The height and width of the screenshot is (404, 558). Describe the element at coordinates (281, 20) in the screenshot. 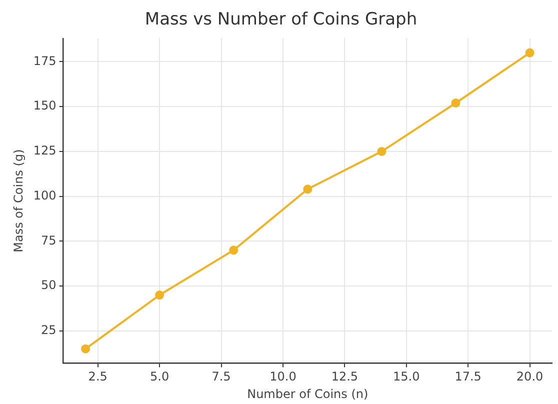

I see `chart-title: Mass vs Number of Coins Graph` at that location.